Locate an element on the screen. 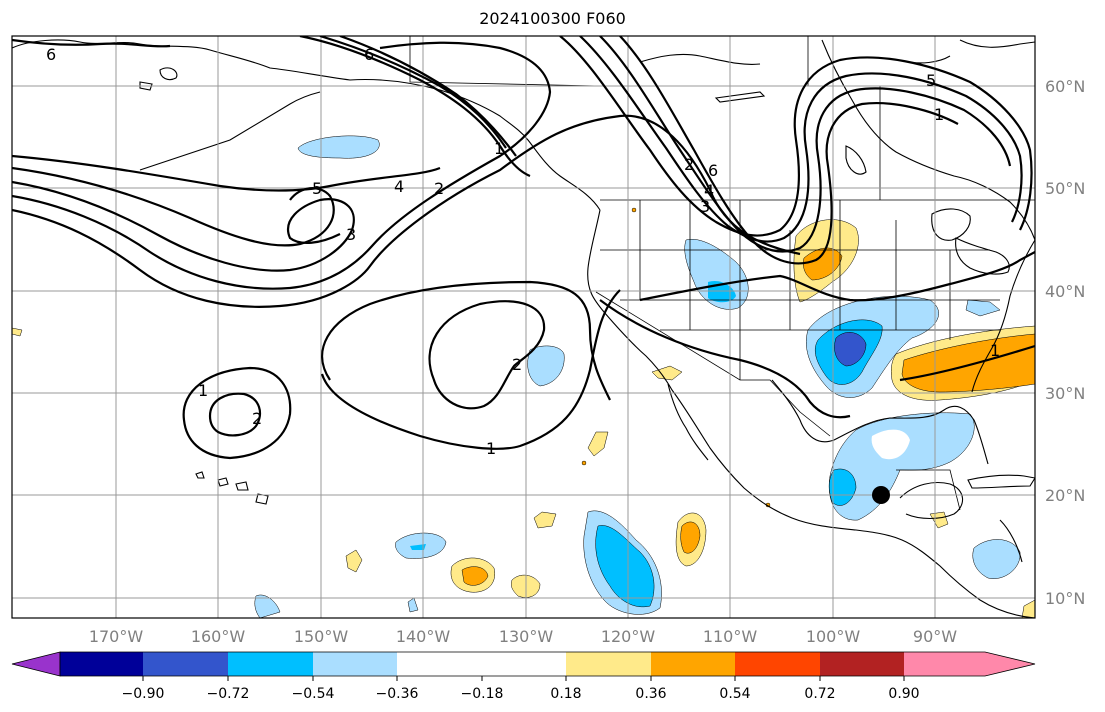  contour-1-south is located at coordinates (470, 369).